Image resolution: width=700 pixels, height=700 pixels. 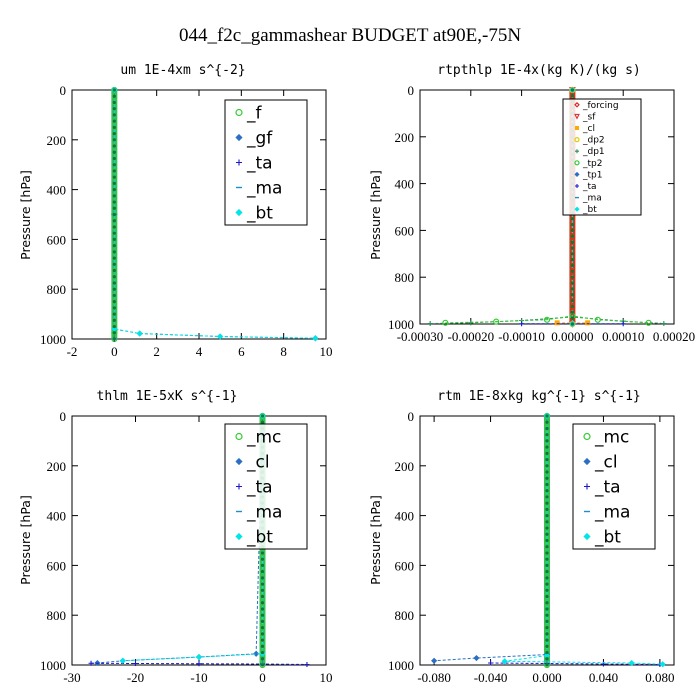 I want to click on x-tick-label: 4, so click(x=199, y=351).